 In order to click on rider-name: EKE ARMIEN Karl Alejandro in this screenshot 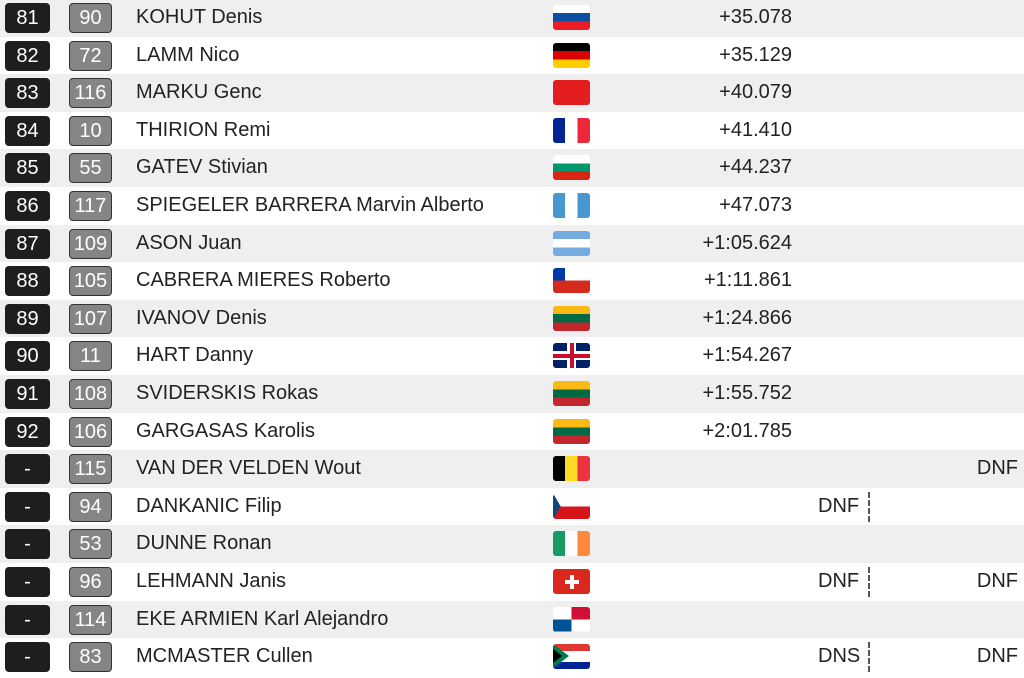, I will do `click(262, 618)`.